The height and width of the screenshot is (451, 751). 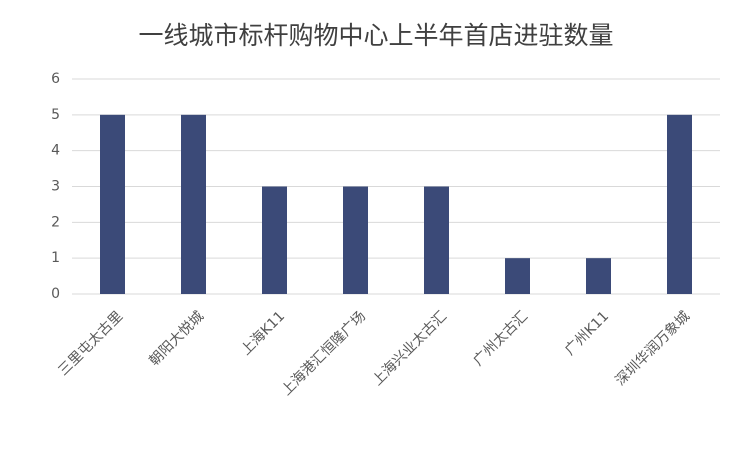 I want to click on y-tick-label: 6, so click(x=55, y=79).